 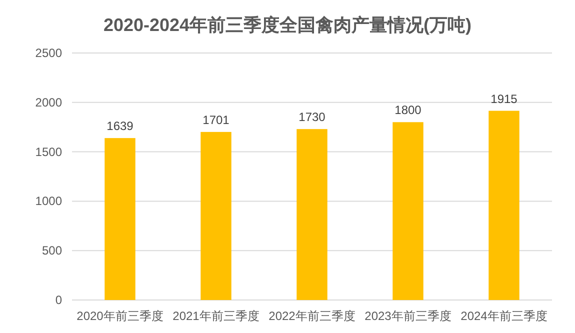 What do you see at coordinates (504, 316) in the screenshot?
I see `x-tick-label: 2024年前三季度` at bounding box center [504, 316].